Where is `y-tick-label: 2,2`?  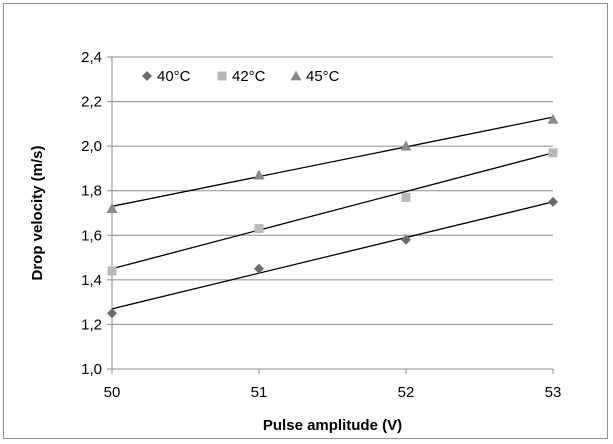
y-tick-label: 2,2 is located at coordinates (91, 102).